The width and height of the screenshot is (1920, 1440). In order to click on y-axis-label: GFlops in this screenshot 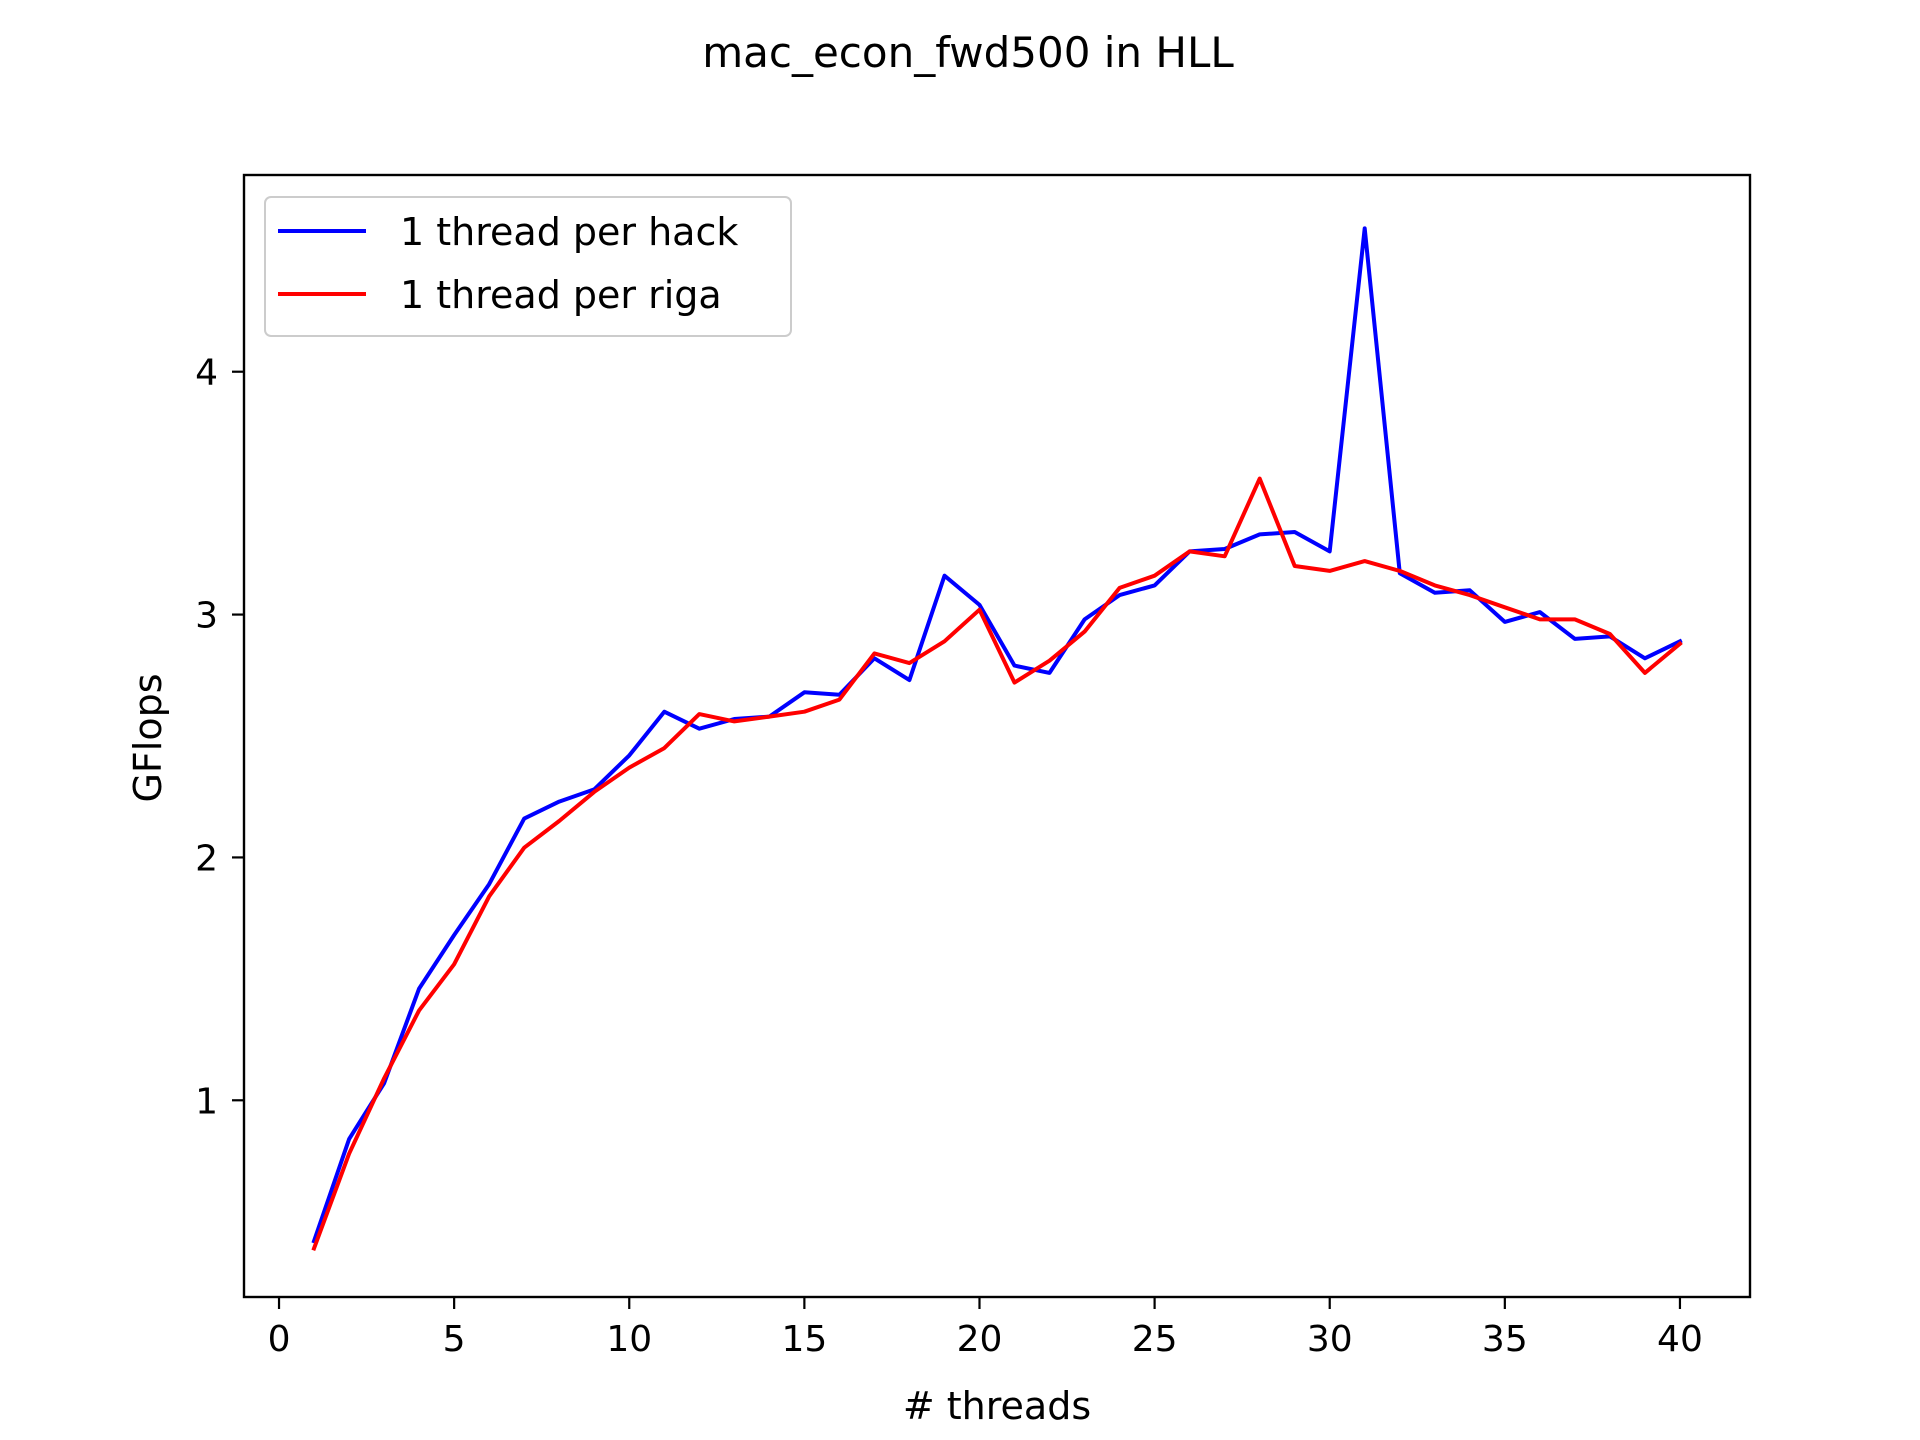, I will do `click(148, 737)`.